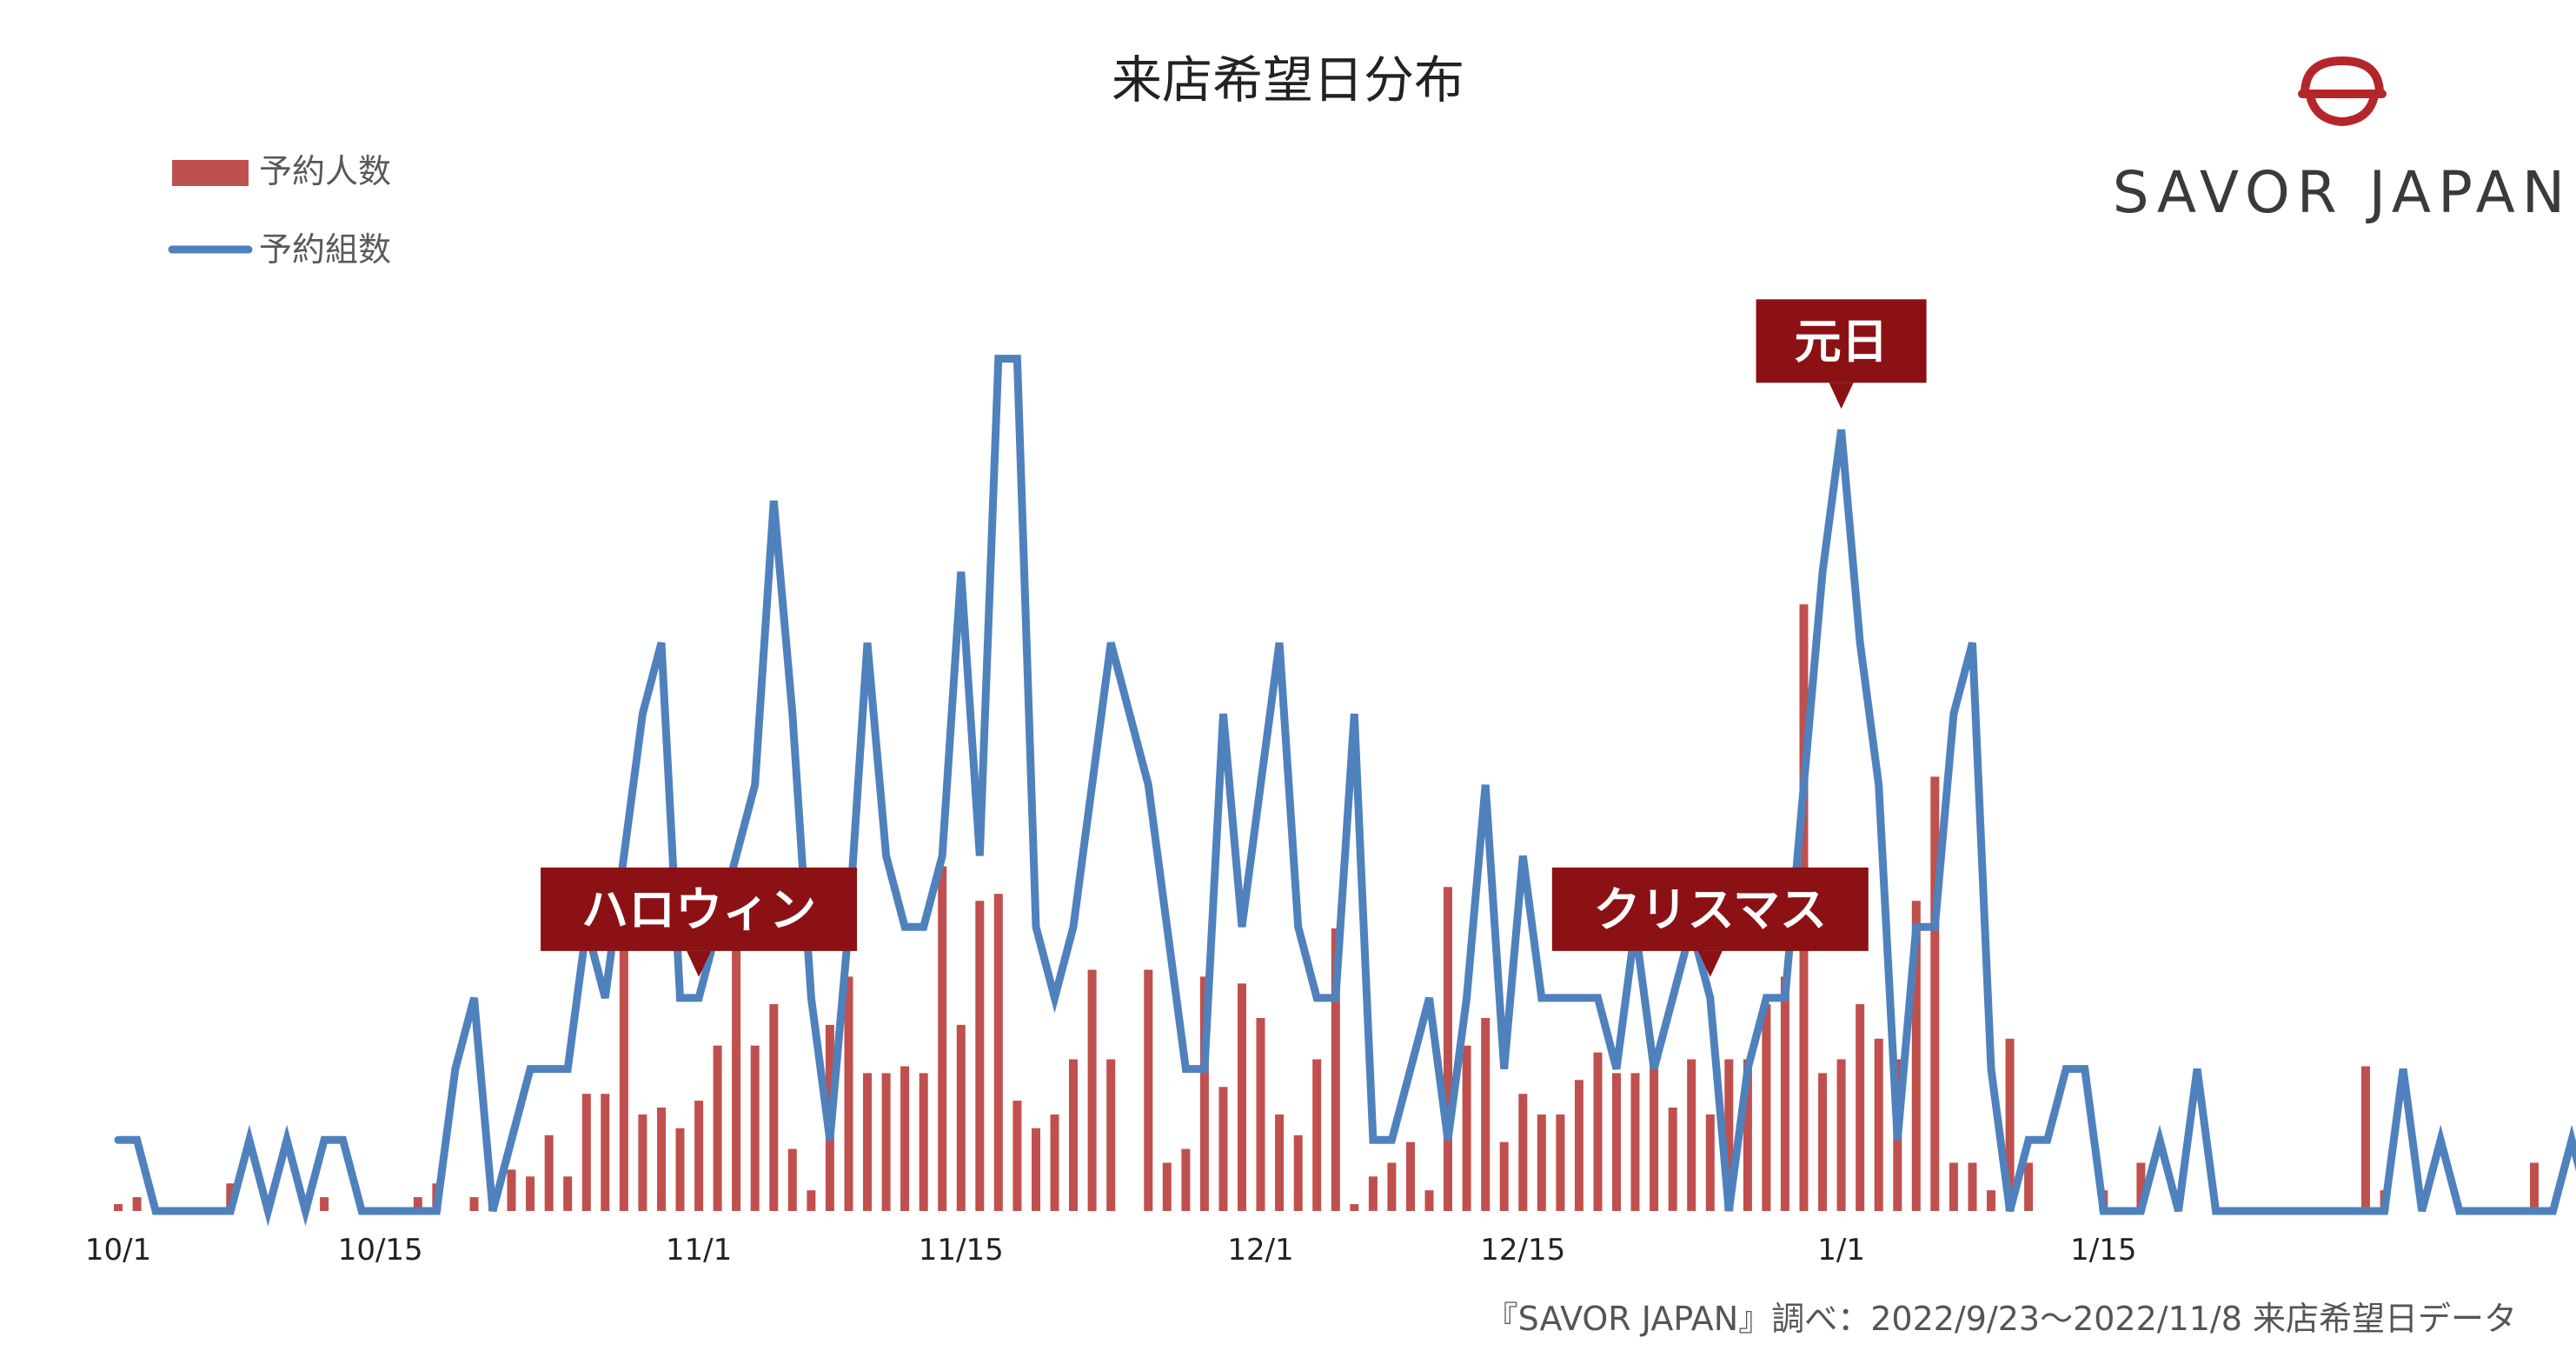 This screenshot has height=1364, width=2576. Describe the element at coordinates (279, 211) in the screenshot. I see `legend: 予約人数 予約組数` at that location.